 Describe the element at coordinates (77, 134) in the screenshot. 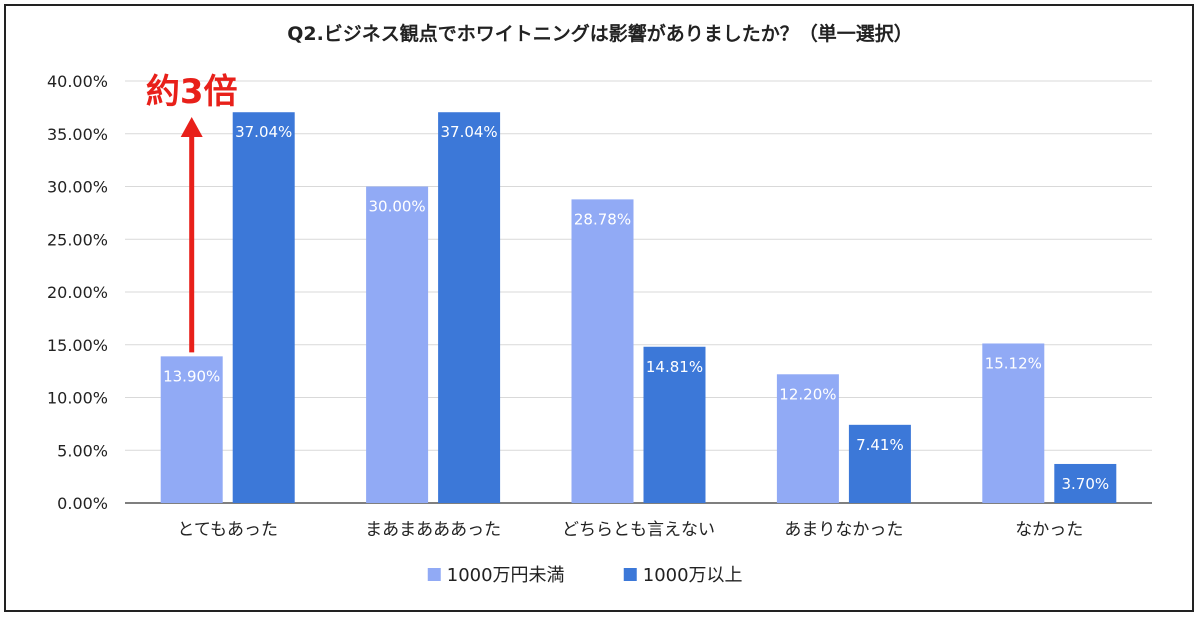

I see `y-tick-label: 35.00%` at that location.